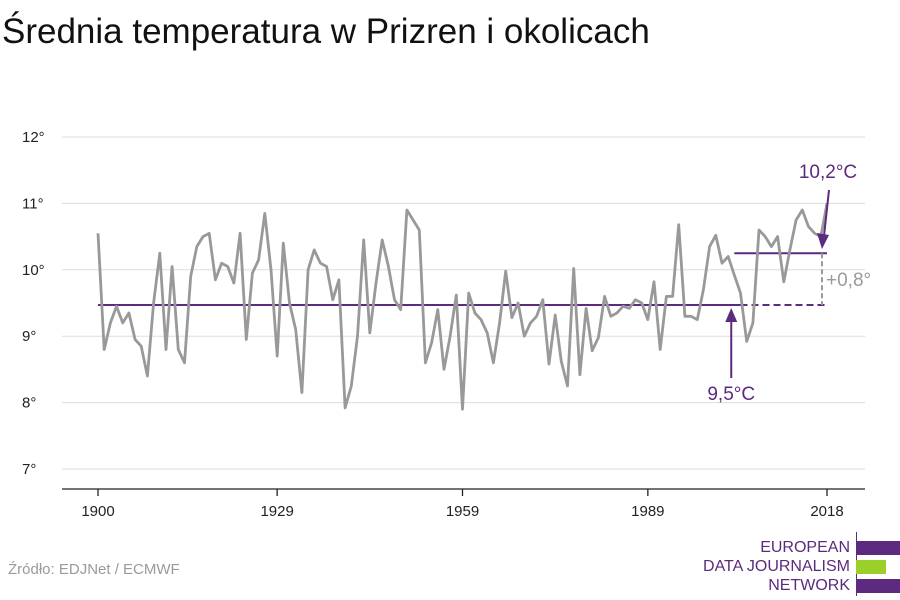 The width and height of the screenshot is (900, 600). What do you see at coordinates (94, 569) in the screenshot?
I see `source-note: Źródło: EDJNet / ECMWF` at bounding box center [94, 569].